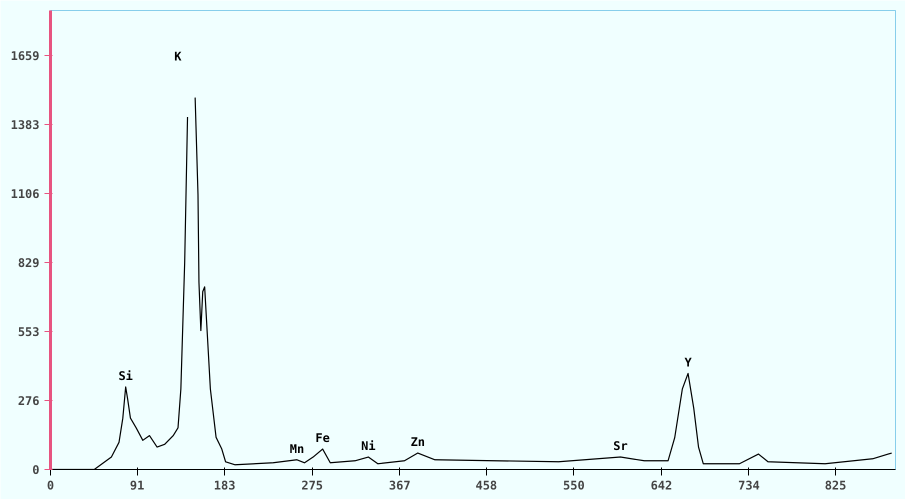 Image resolution: width=905 pixels, height=499 pixels. I want to click on x-tick-label: 0, so click(50, 485).